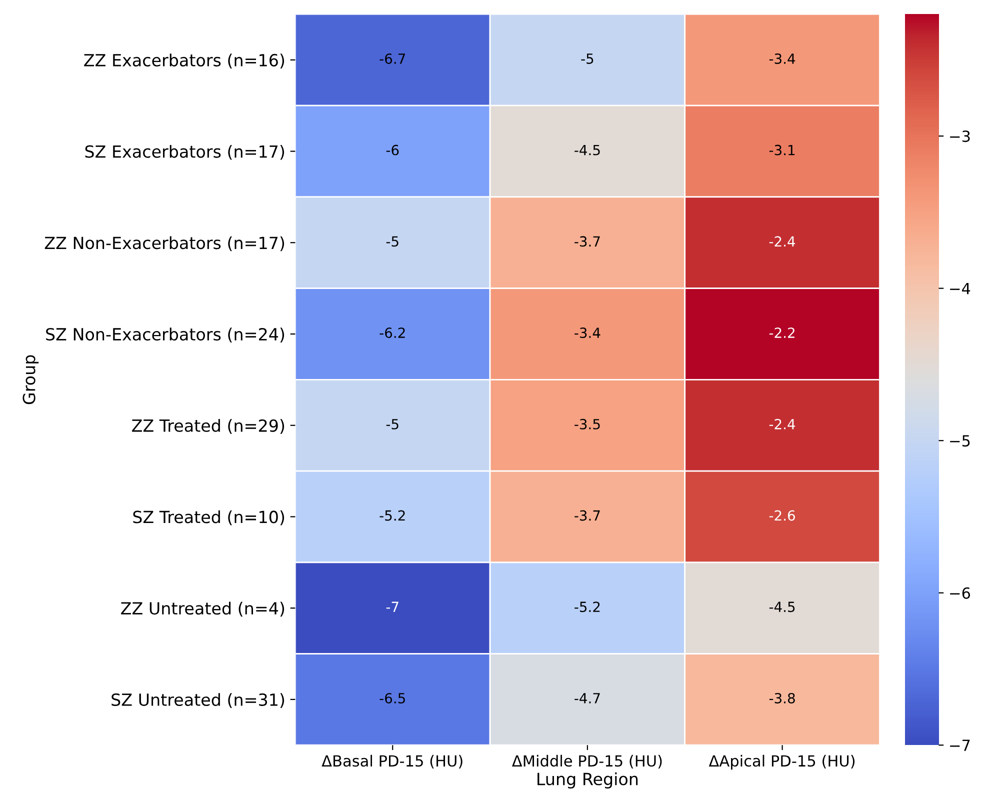  What do you see at coordinates (208, 426) in the screenshot?
I see `y-tick-label: ZZ Treated (n=29)` at bounding box center [208, 426].